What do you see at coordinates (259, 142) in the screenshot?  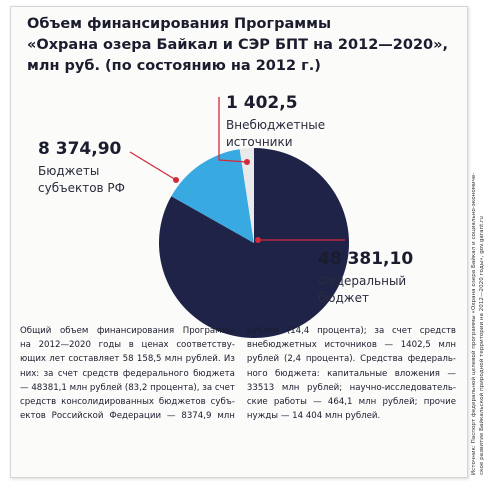 I see `category-label: источники` at bounding box center [259, 142].